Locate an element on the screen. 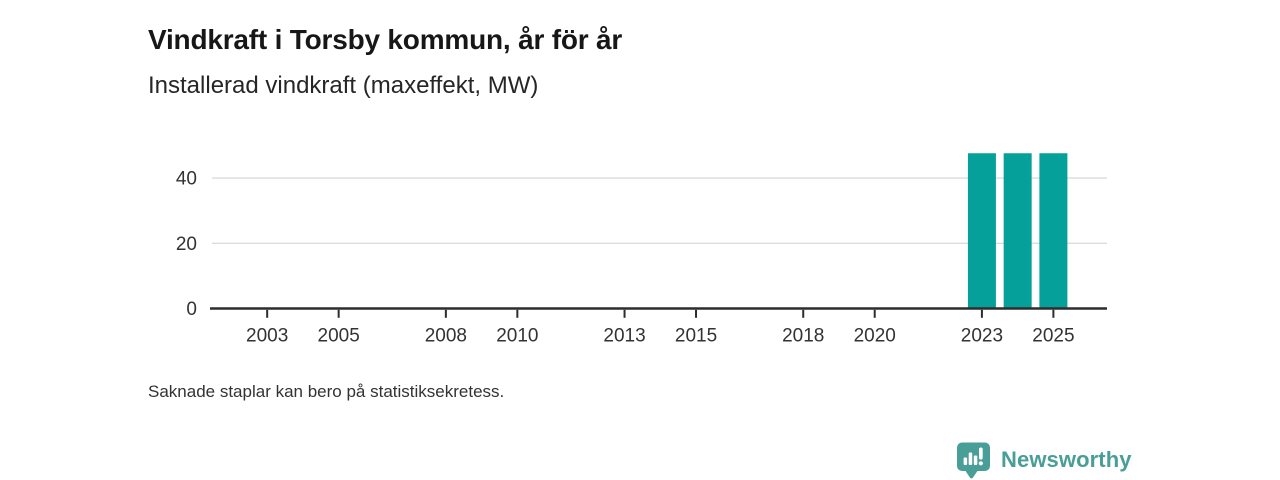 This screenshot has width=1280, height=480. x-axis-label-2003: 2003 is located at coordinates (267, 336).